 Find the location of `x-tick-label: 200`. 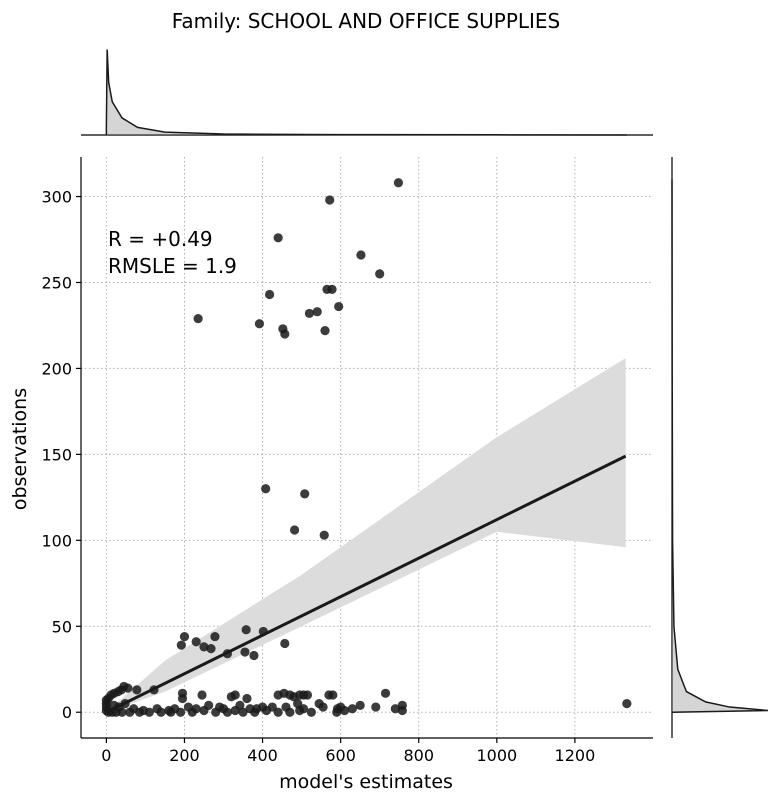

x-tick-label: 200 is located at coordinates (184, 755).